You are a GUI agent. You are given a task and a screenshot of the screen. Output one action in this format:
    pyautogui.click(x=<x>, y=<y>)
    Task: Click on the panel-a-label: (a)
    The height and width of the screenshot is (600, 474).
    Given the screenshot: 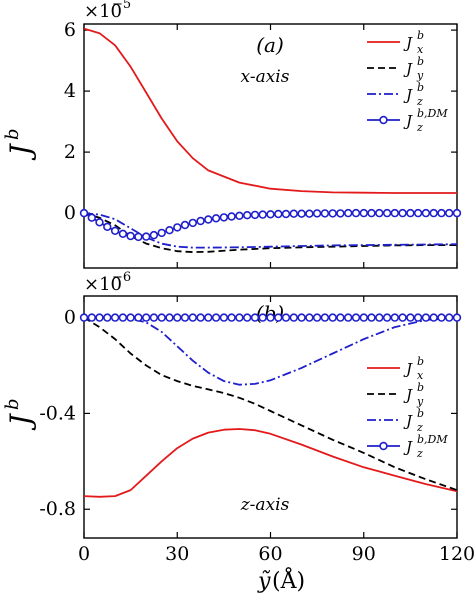 What is the action you would take?
    pyautogui.click(x=270, y=45)
    